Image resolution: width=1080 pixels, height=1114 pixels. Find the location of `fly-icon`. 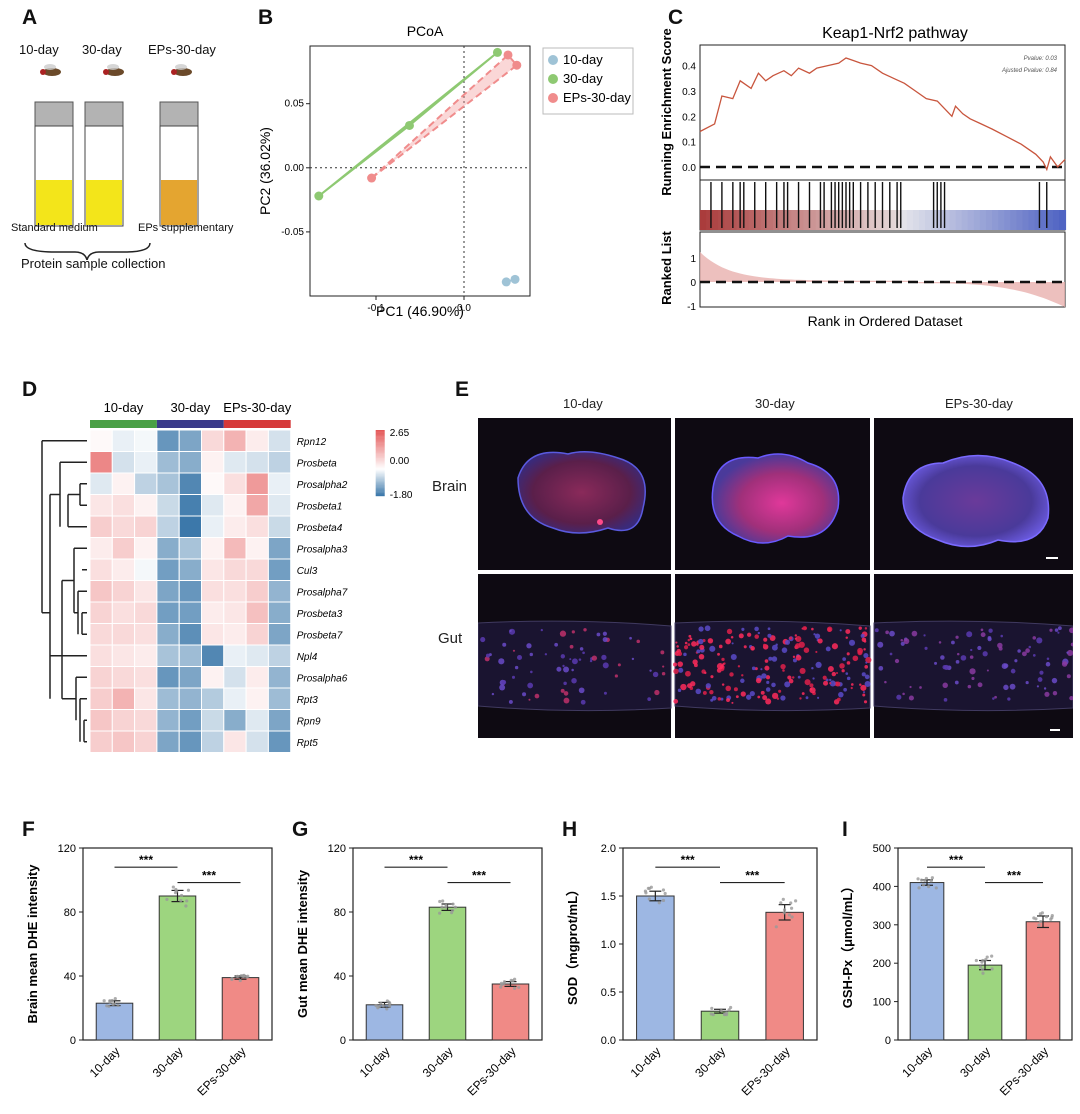

fly-icon is located at coordinates (116, 70).